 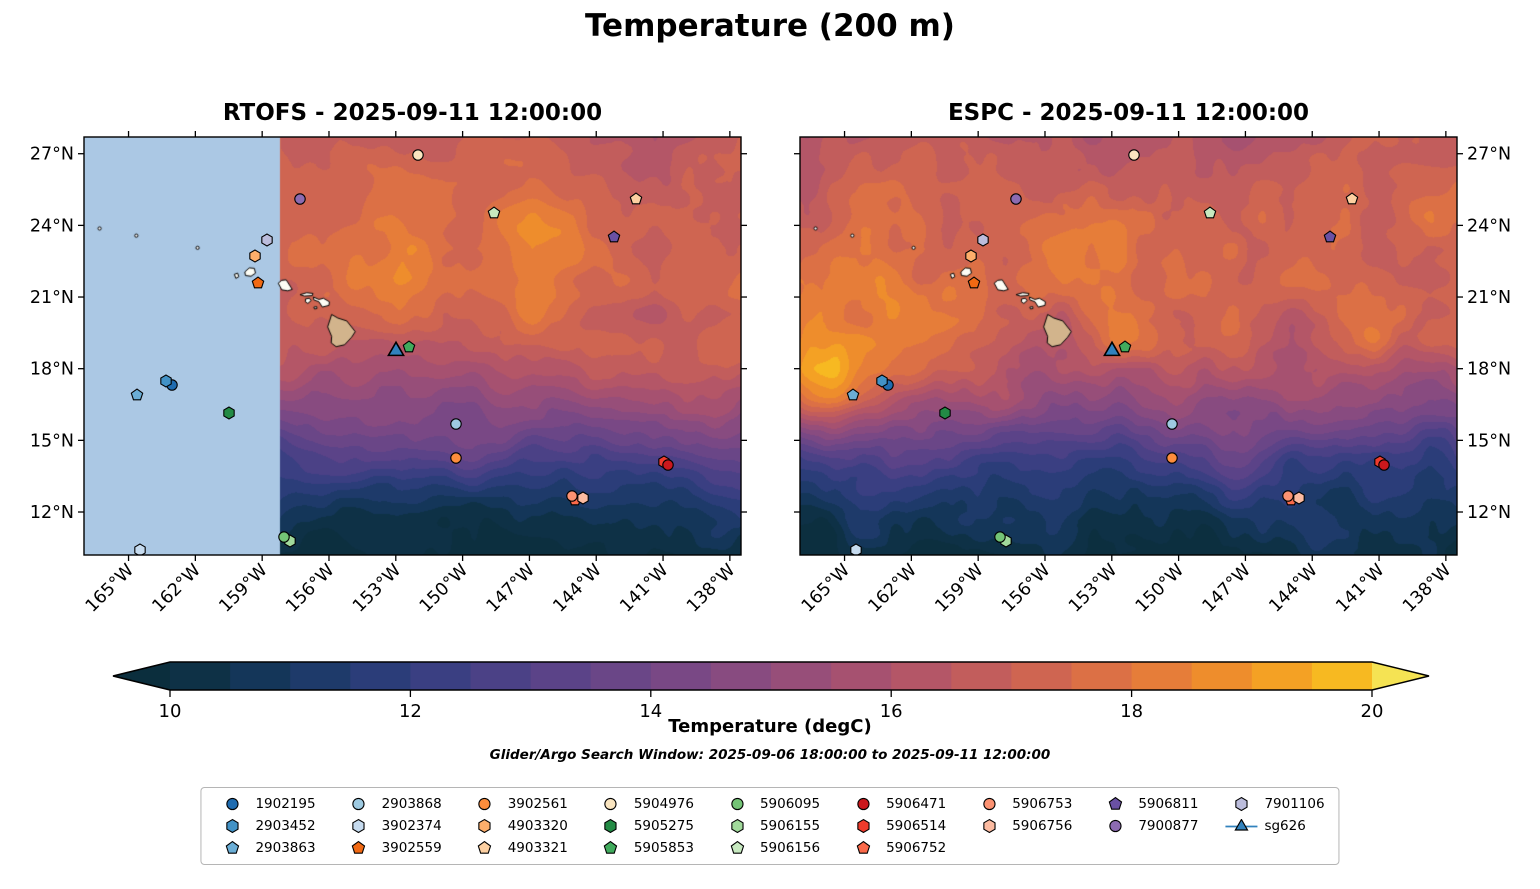 I want to click on legend-label: 5906756, so click(x=1042, y=826).